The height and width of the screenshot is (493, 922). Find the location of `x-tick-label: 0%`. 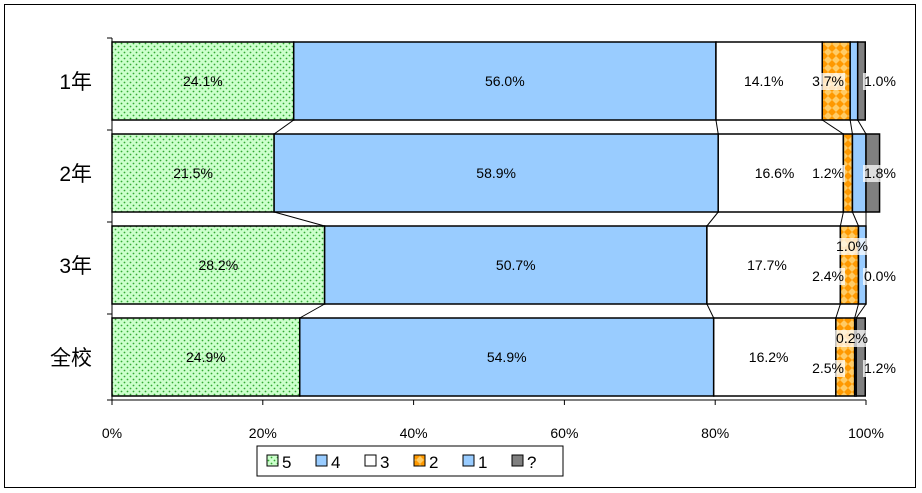

x-tick-label: 0% is located at coordinates (112, 433).